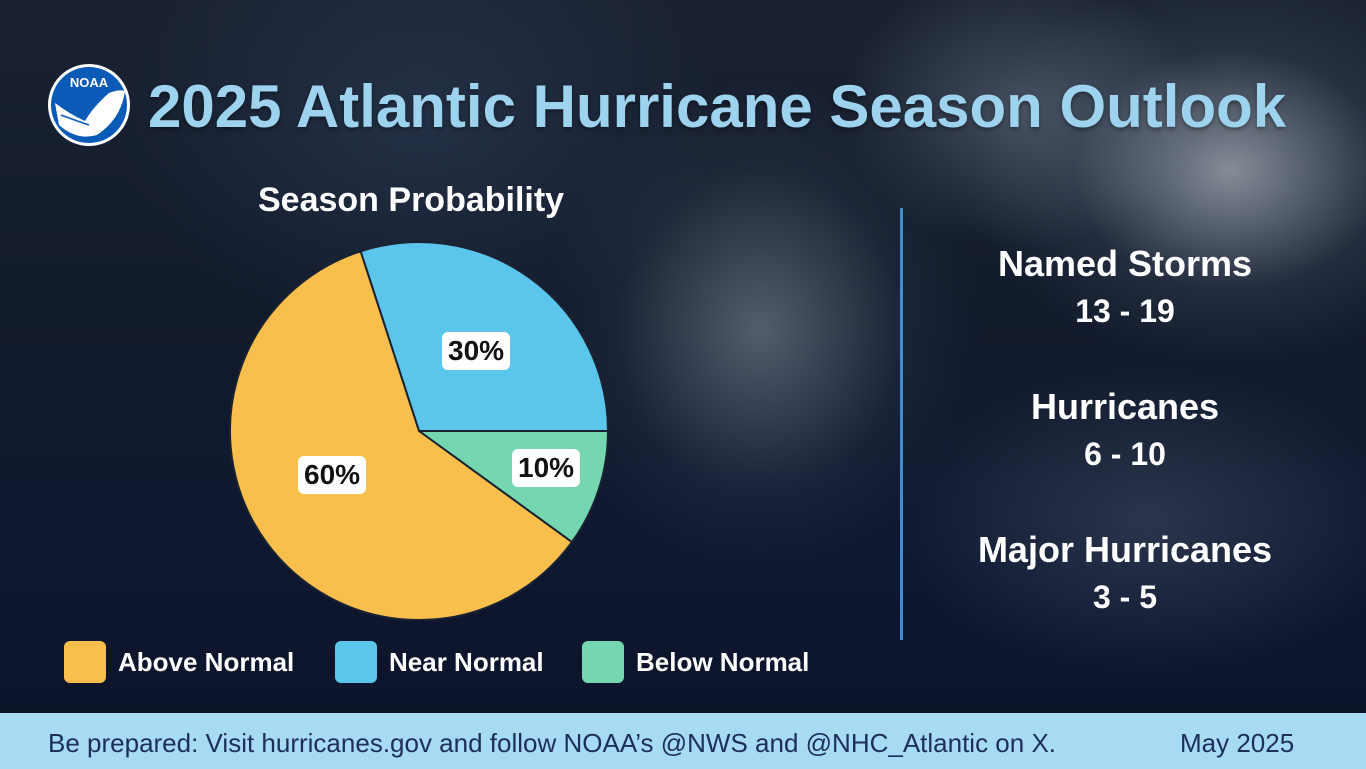 The image size is (1366, 769). I want to click on footer-date: May 2025, so click(1237, 743).